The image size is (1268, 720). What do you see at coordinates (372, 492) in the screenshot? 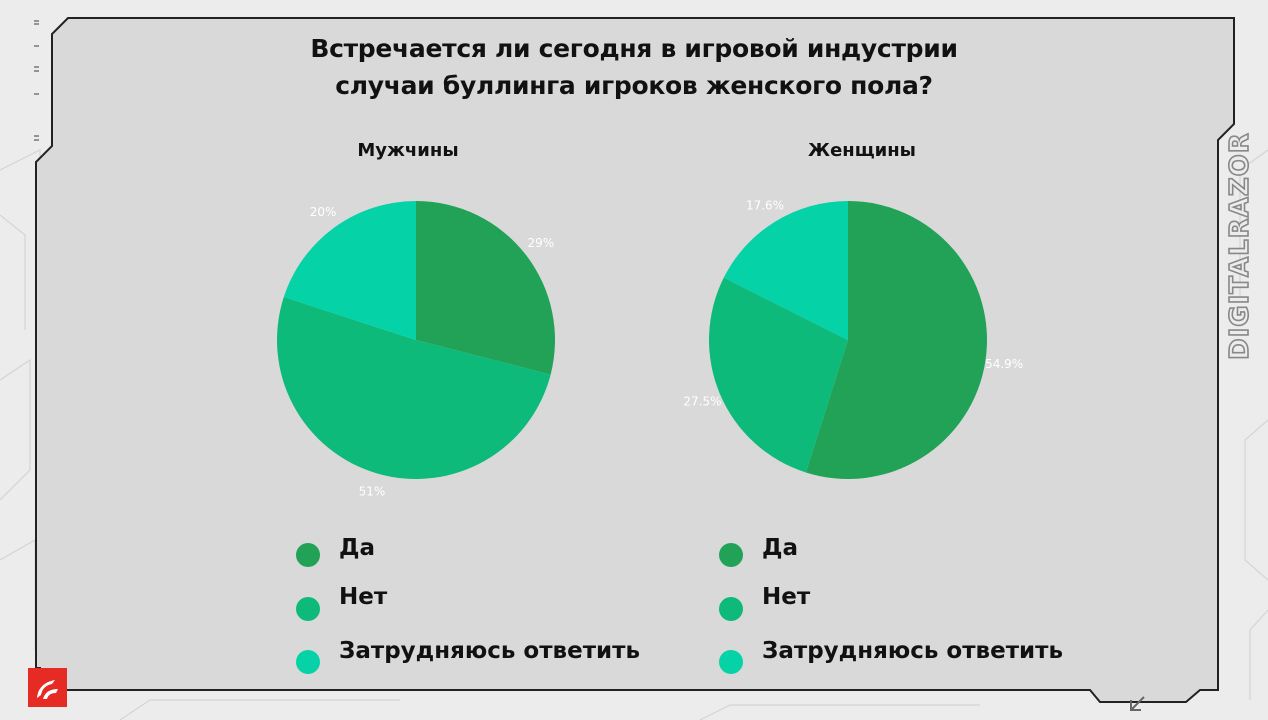
I see `men-value-label-1: 51%` at bounding box center [372, 492].